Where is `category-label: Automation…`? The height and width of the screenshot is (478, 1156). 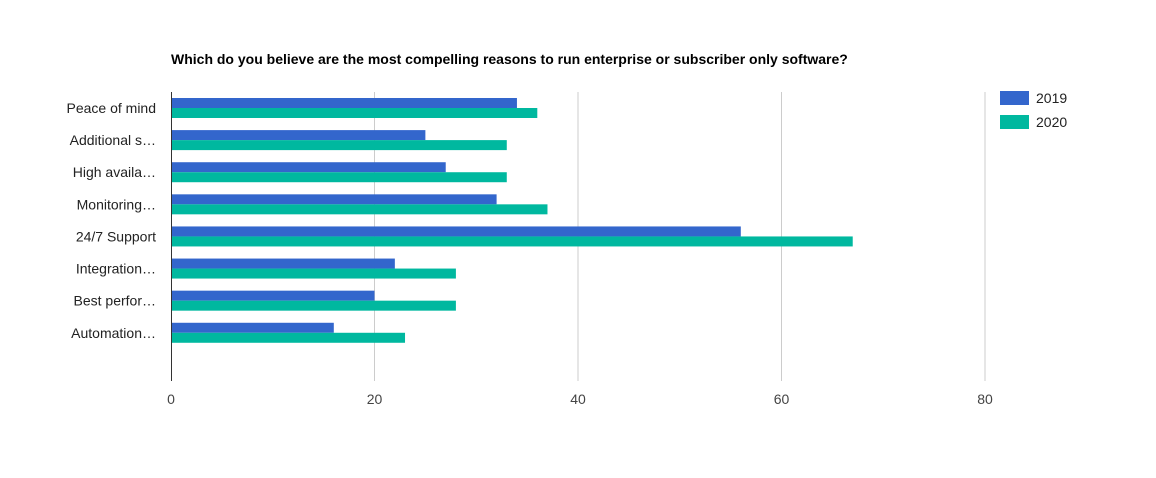 category-label: Automation… is located at coordinates (113, 333).